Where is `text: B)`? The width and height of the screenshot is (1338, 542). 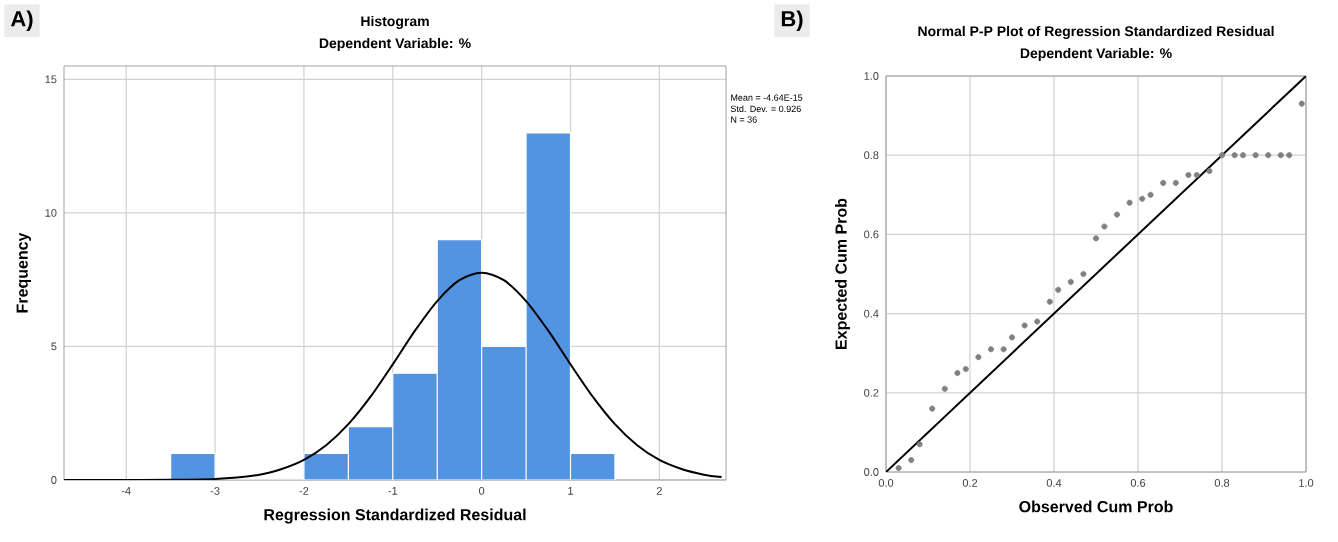 text: B) is located at coordinates (792, 20).